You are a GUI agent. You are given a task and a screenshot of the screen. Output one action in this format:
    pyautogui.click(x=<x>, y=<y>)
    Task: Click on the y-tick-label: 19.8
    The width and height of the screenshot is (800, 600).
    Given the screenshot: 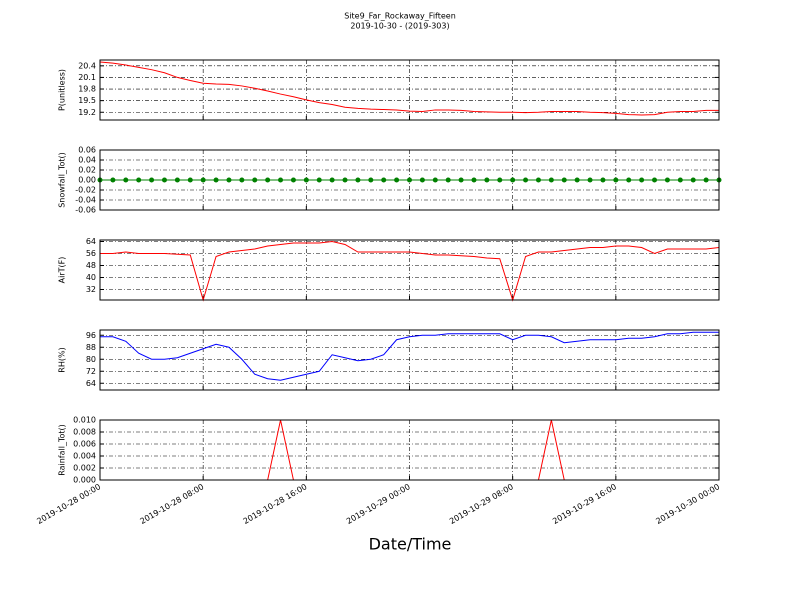 What is the action you would take?
    pyautogui.click(x=87, y=89)
    